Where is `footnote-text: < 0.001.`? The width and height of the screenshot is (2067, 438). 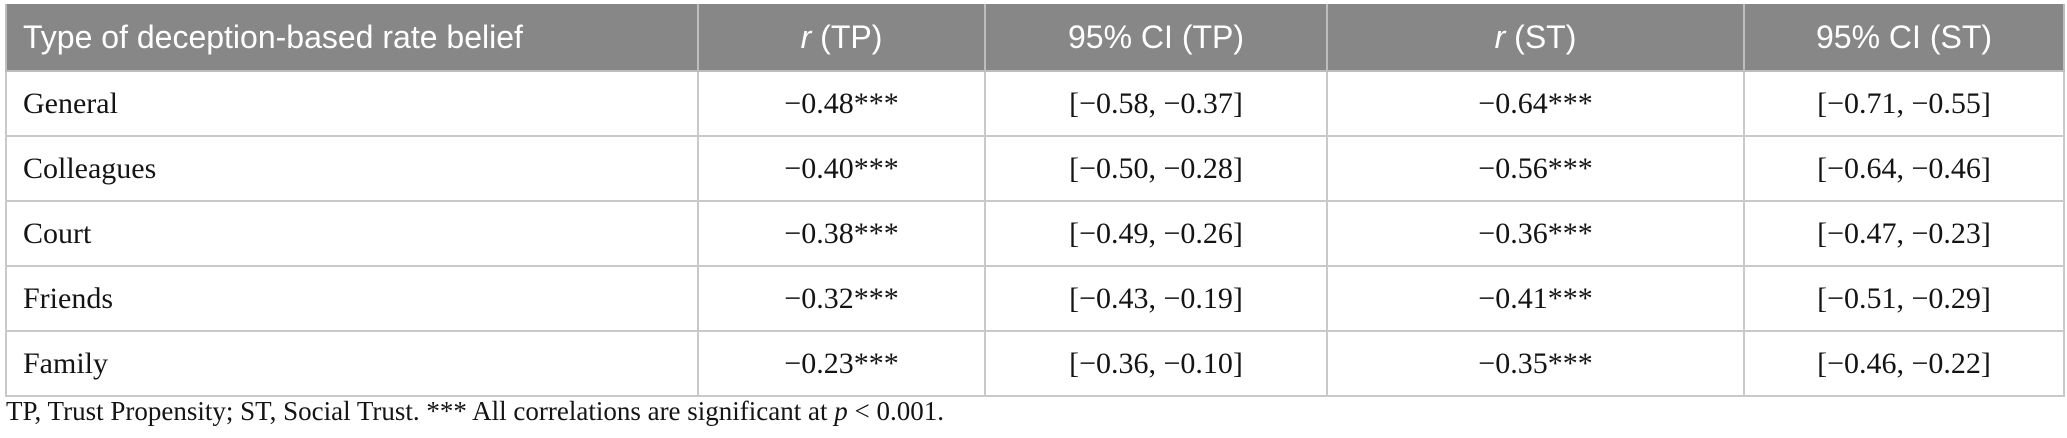 footnote-text: < 0.001. is located at coordinates (895, 411).